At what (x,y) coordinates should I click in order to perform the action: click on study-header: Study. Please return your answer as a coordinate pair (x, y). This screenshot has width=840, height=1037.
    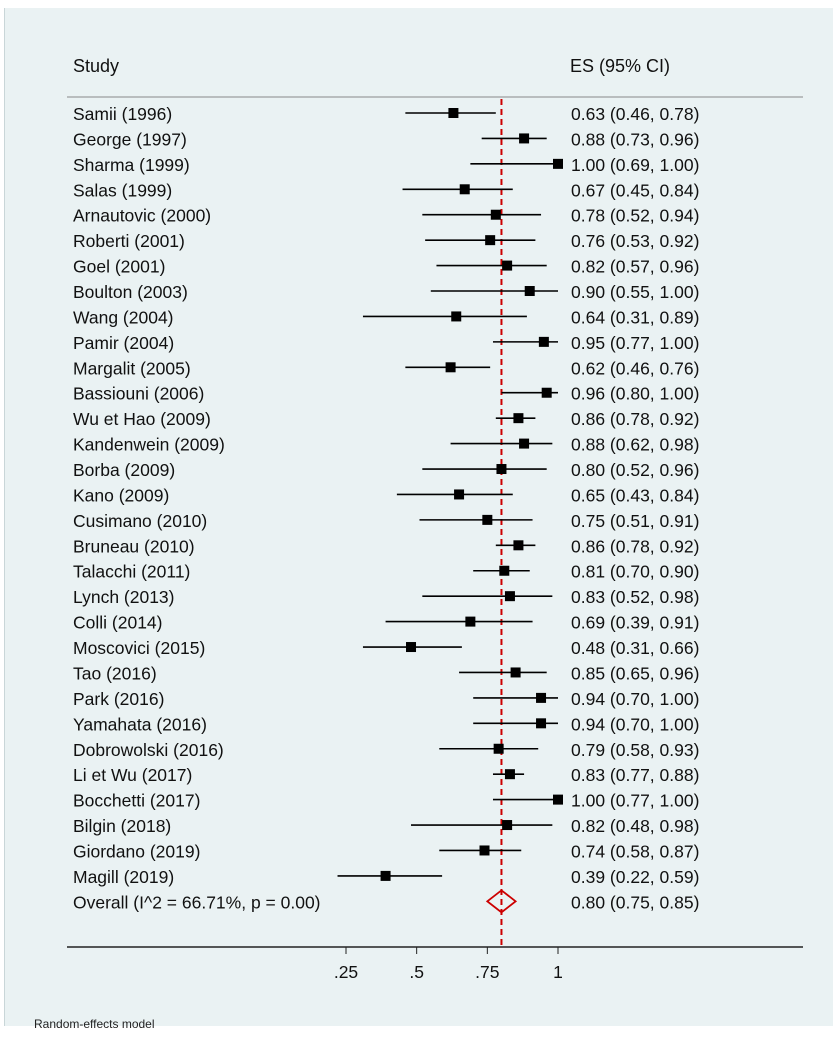
    Looking at the image, I should click on (96, 66).